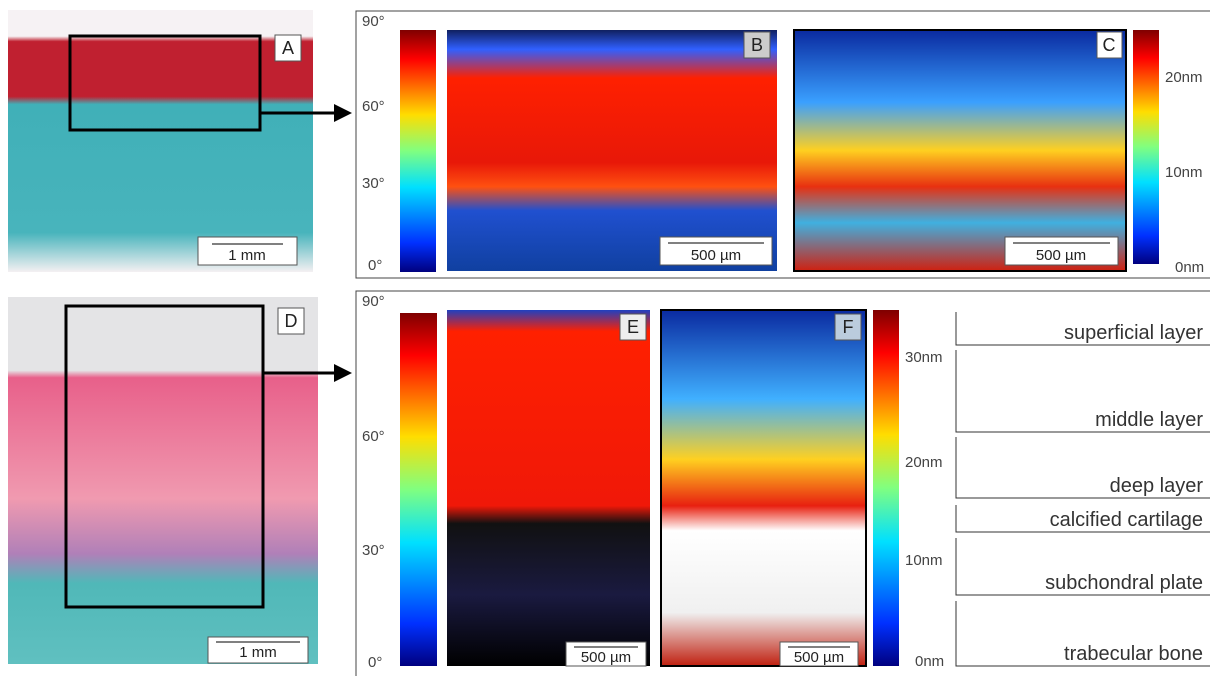 The height and width of the screenshot is (676, 1210). Describe the element at coordinates (612, 150) in the screenshot. I see `image-b` at that location.